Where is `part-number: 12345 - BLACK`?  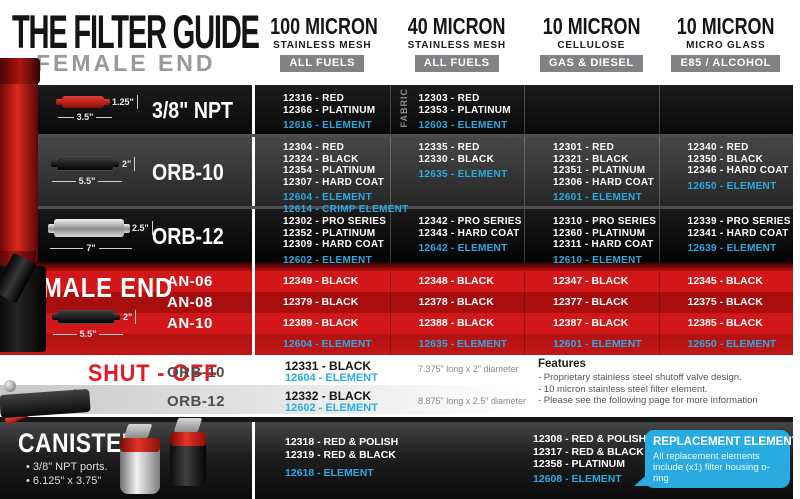 part-number: 12345 - BLACK is located at coordinates (726, 281).